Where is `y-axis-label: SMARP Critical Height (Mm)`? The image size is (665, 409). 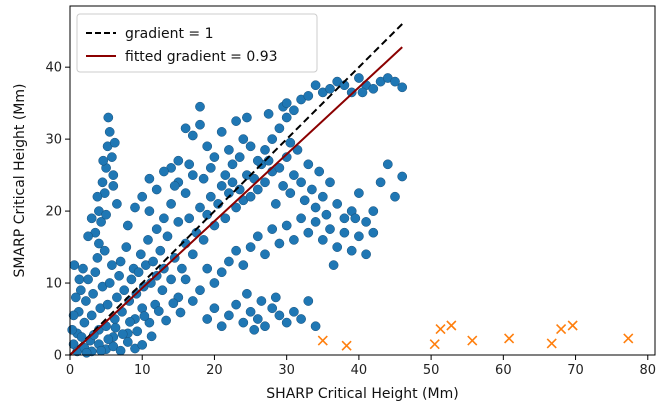
y-axis-label: SMARP Critical Height (Mm) is located at coordinates (20, 181).